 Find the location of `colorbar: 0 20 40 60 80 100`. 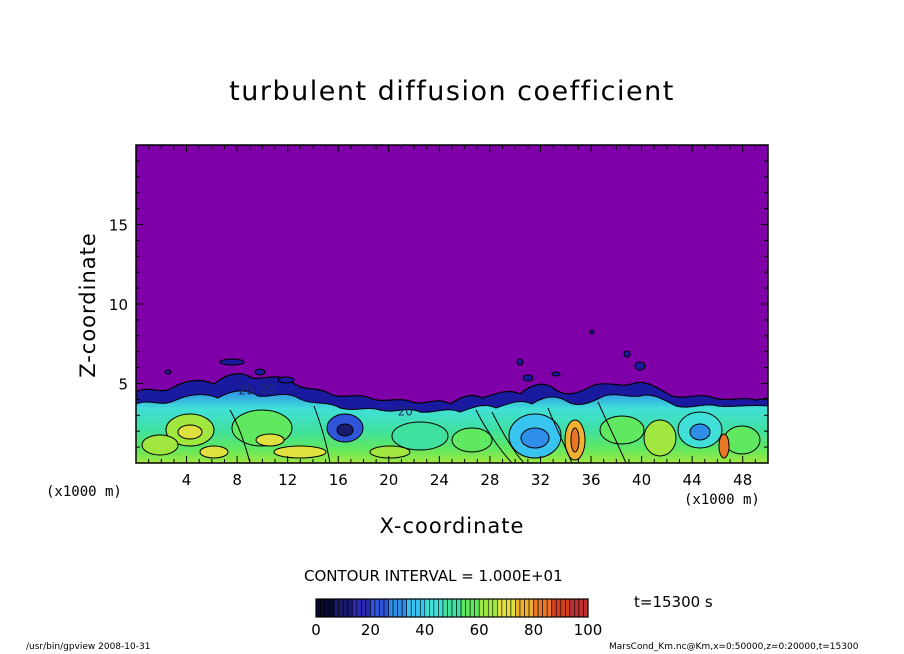

colorbar: 0 20 40 60 80 100 is located at coordinates (456, 618).